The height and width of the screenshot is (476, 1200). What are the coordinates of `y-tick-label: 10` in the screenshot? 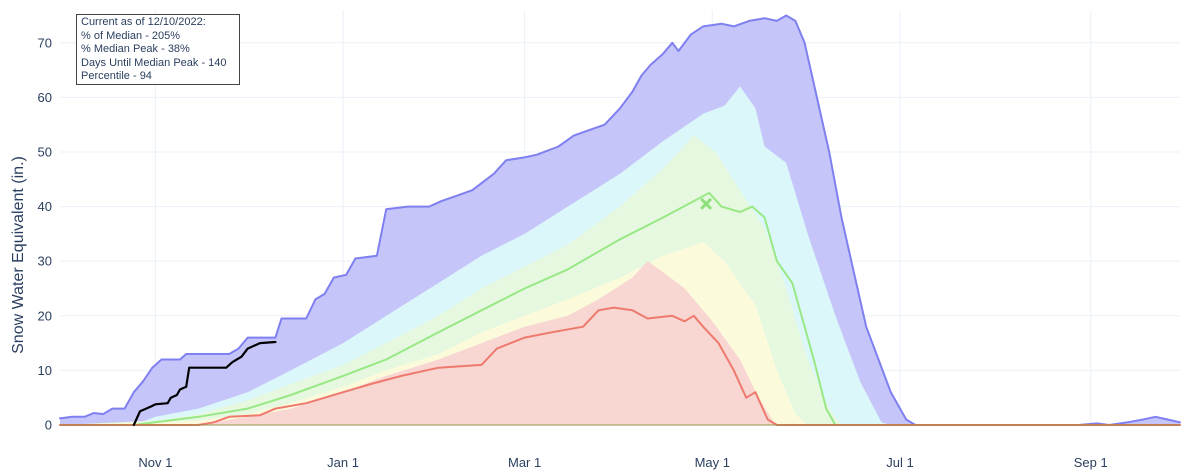 It's located at (45, 370).